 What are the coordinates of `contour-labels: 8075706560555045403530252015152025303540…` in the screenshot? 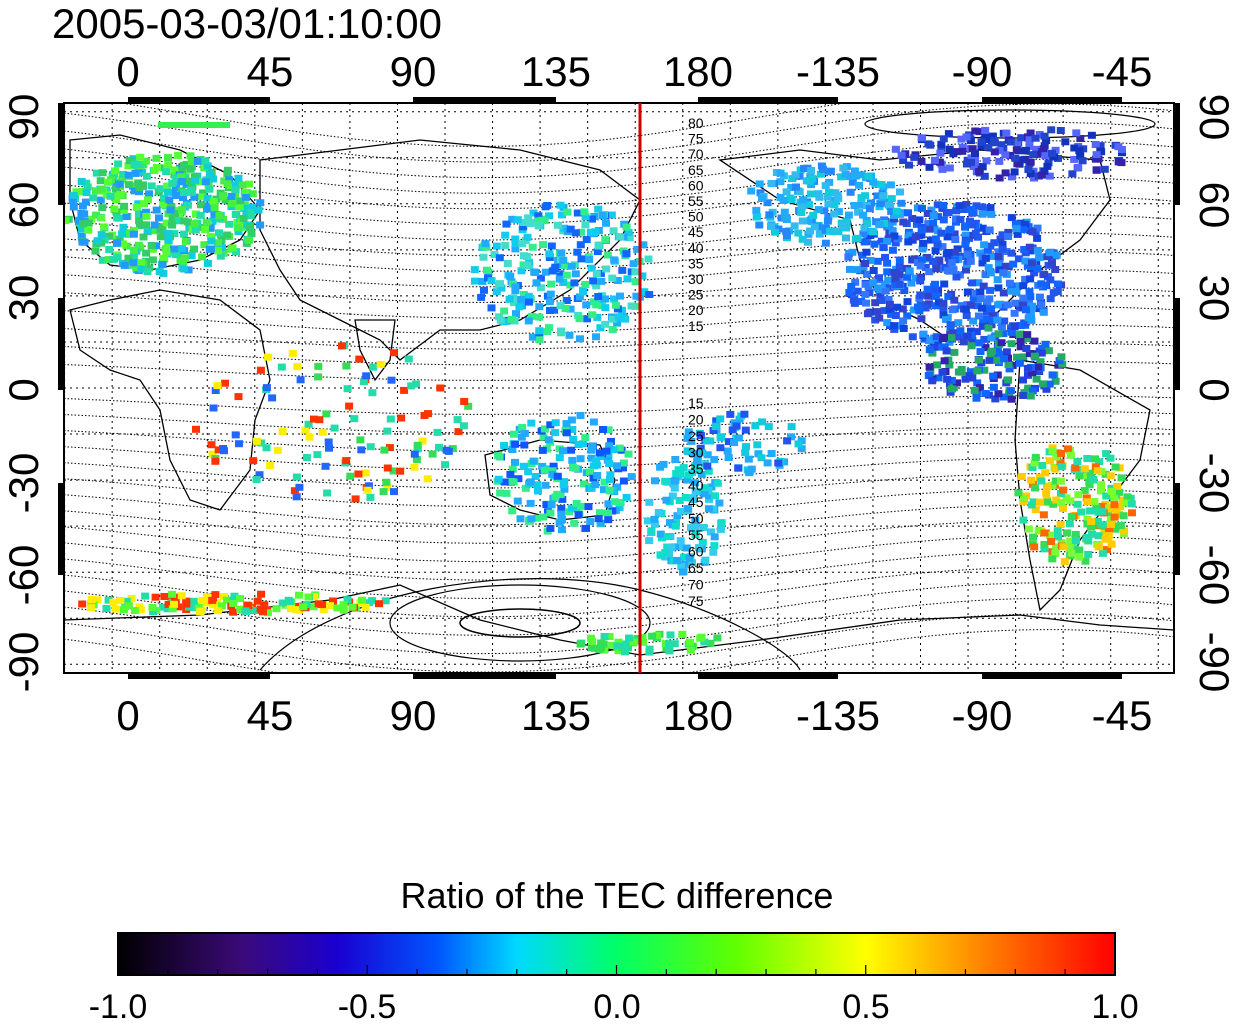 It's located at (696, 362).